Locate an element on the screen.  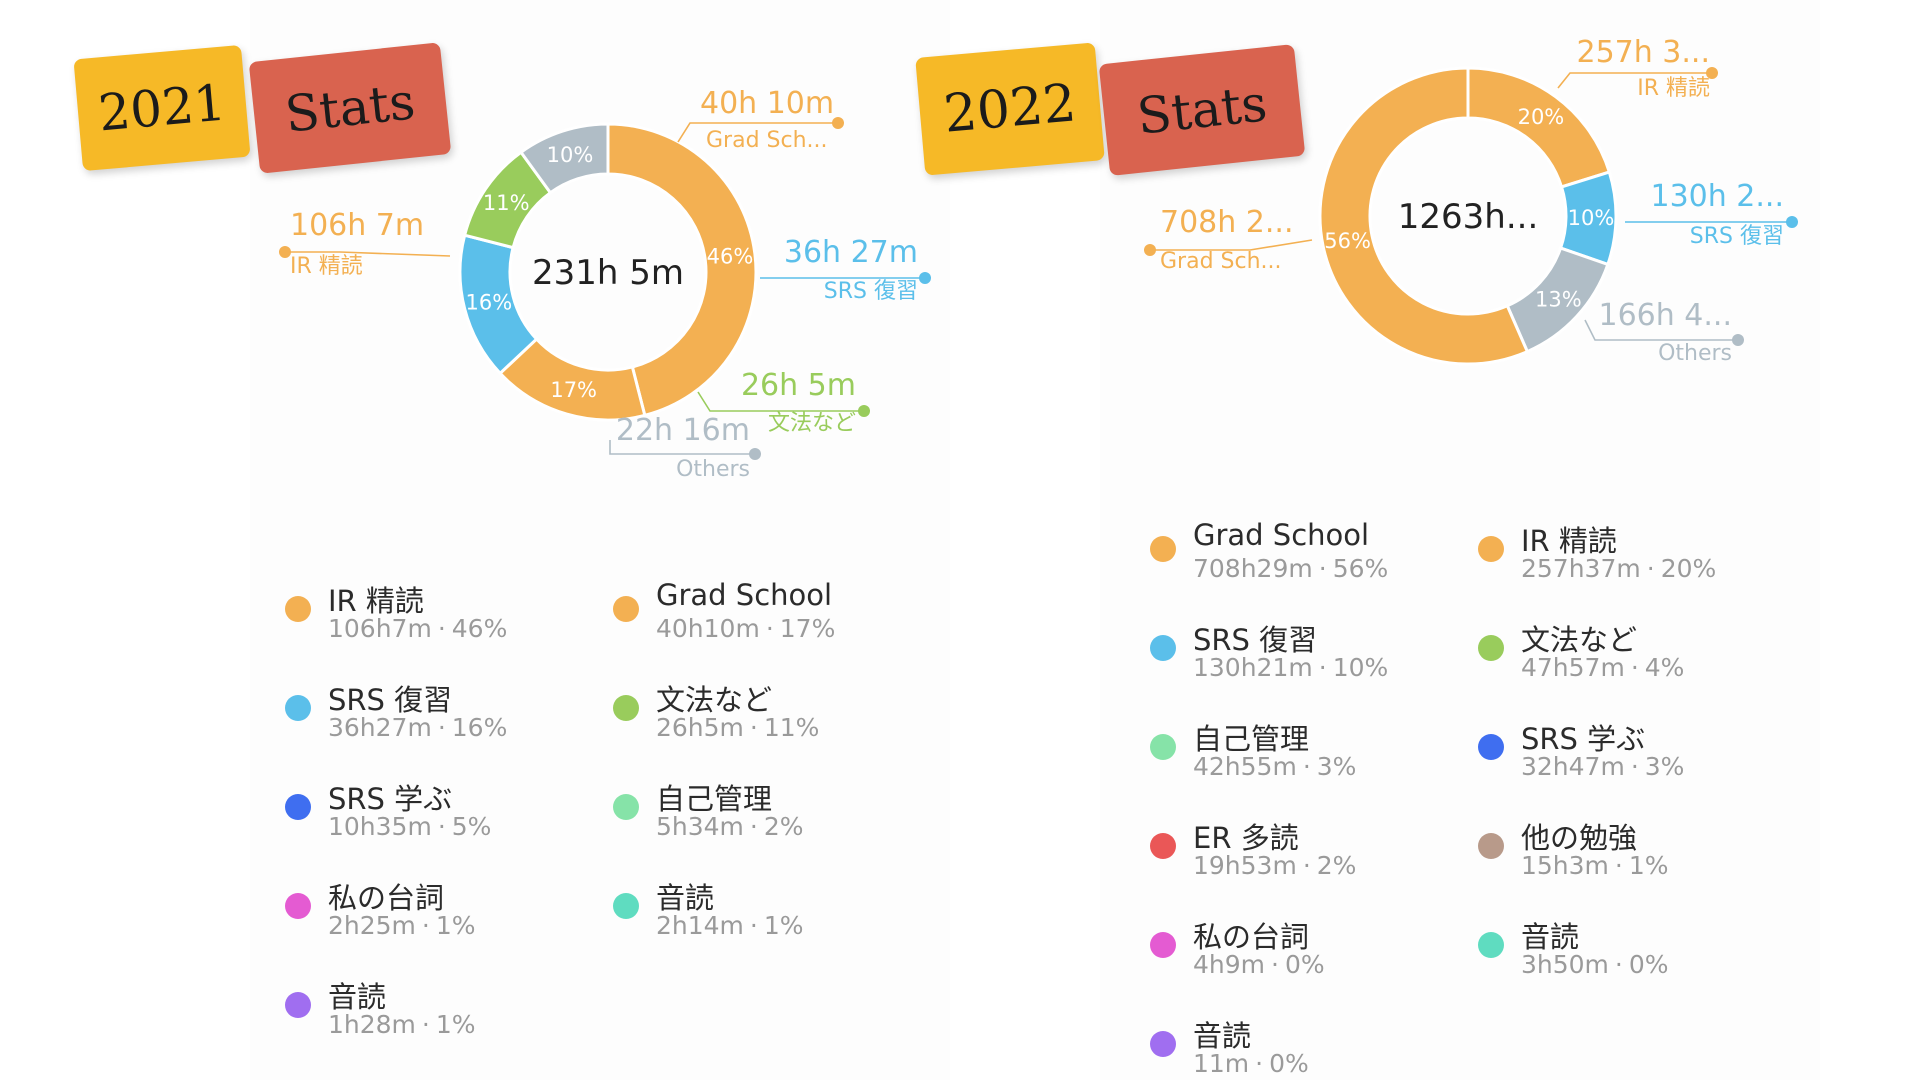
legend-item-stats: 1h28m · 1% is located at coordinates (402, 1024).